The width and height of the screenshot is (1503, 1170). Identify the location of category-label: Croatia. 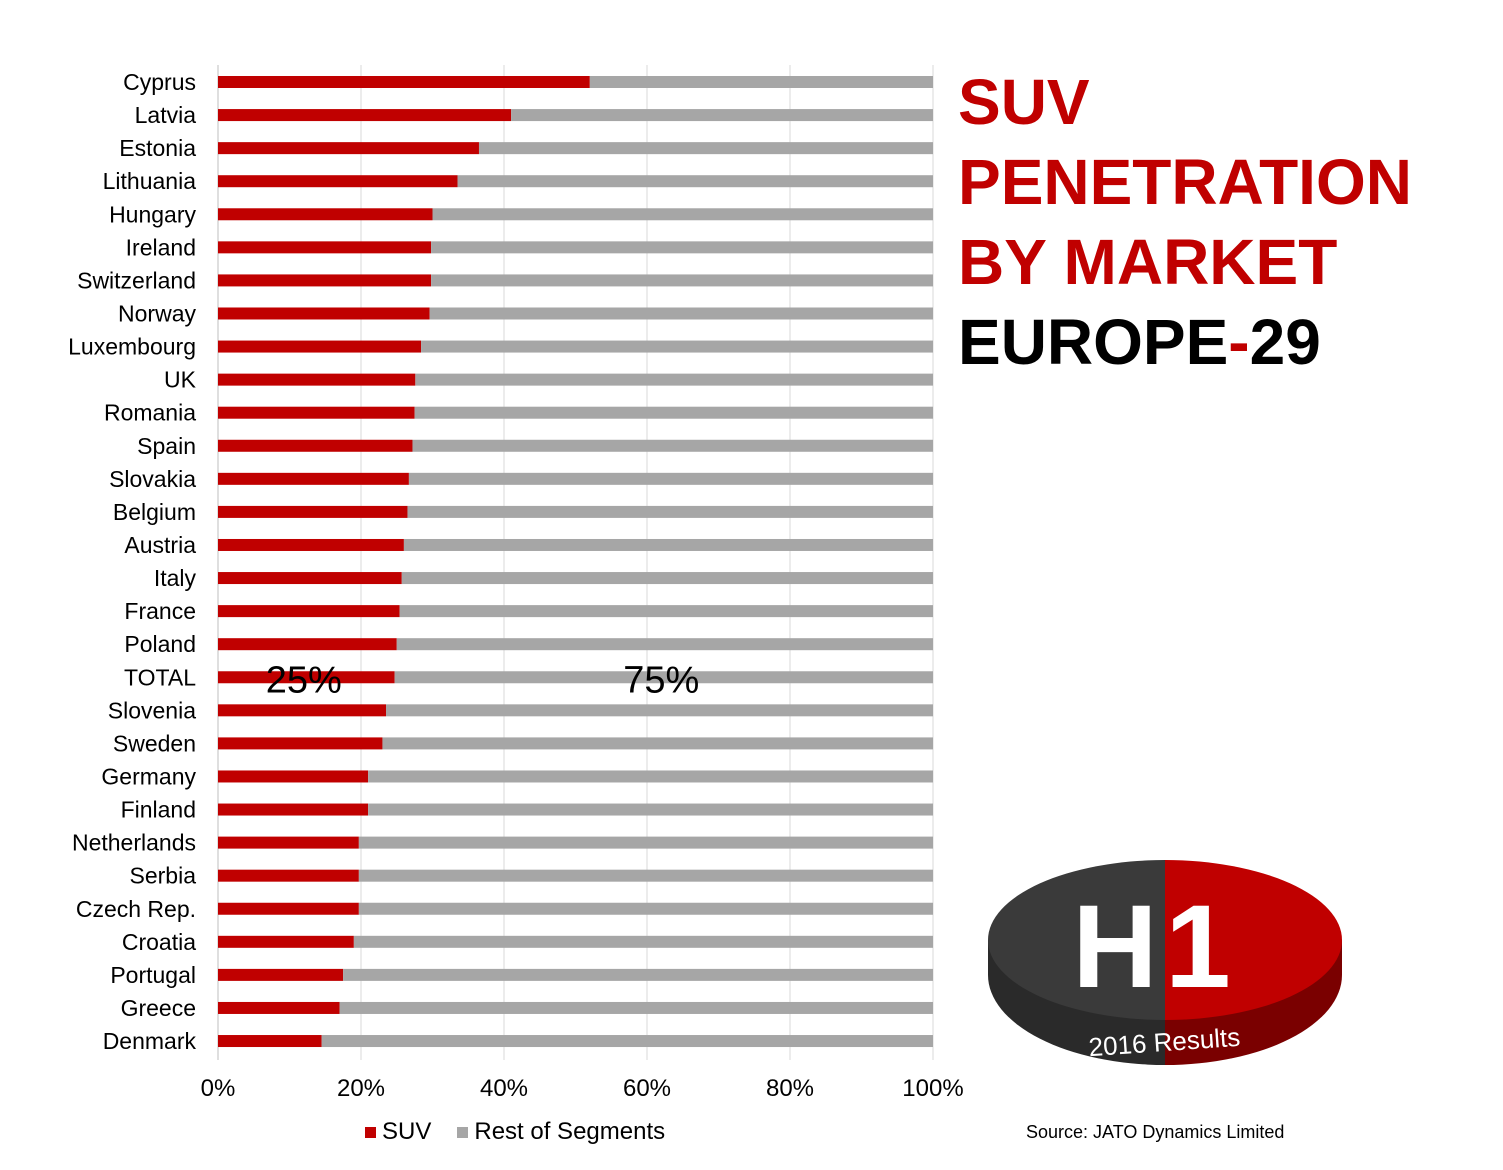
(159, 942).